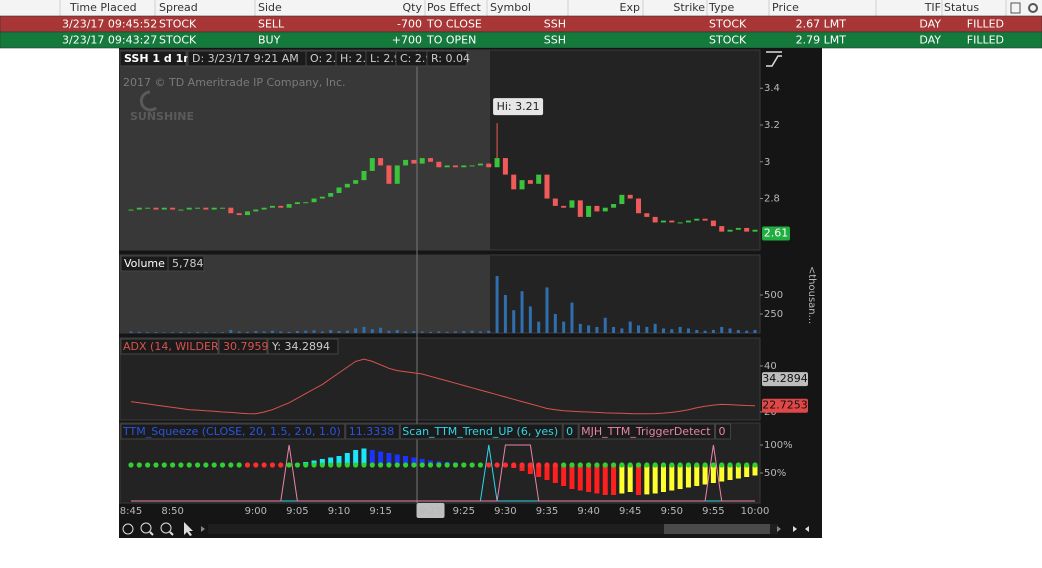 The image size is (1042, 568). Describe the element at coordinates (717, 529) in the screenshot. I see `scrollbar-thumb` at that location.